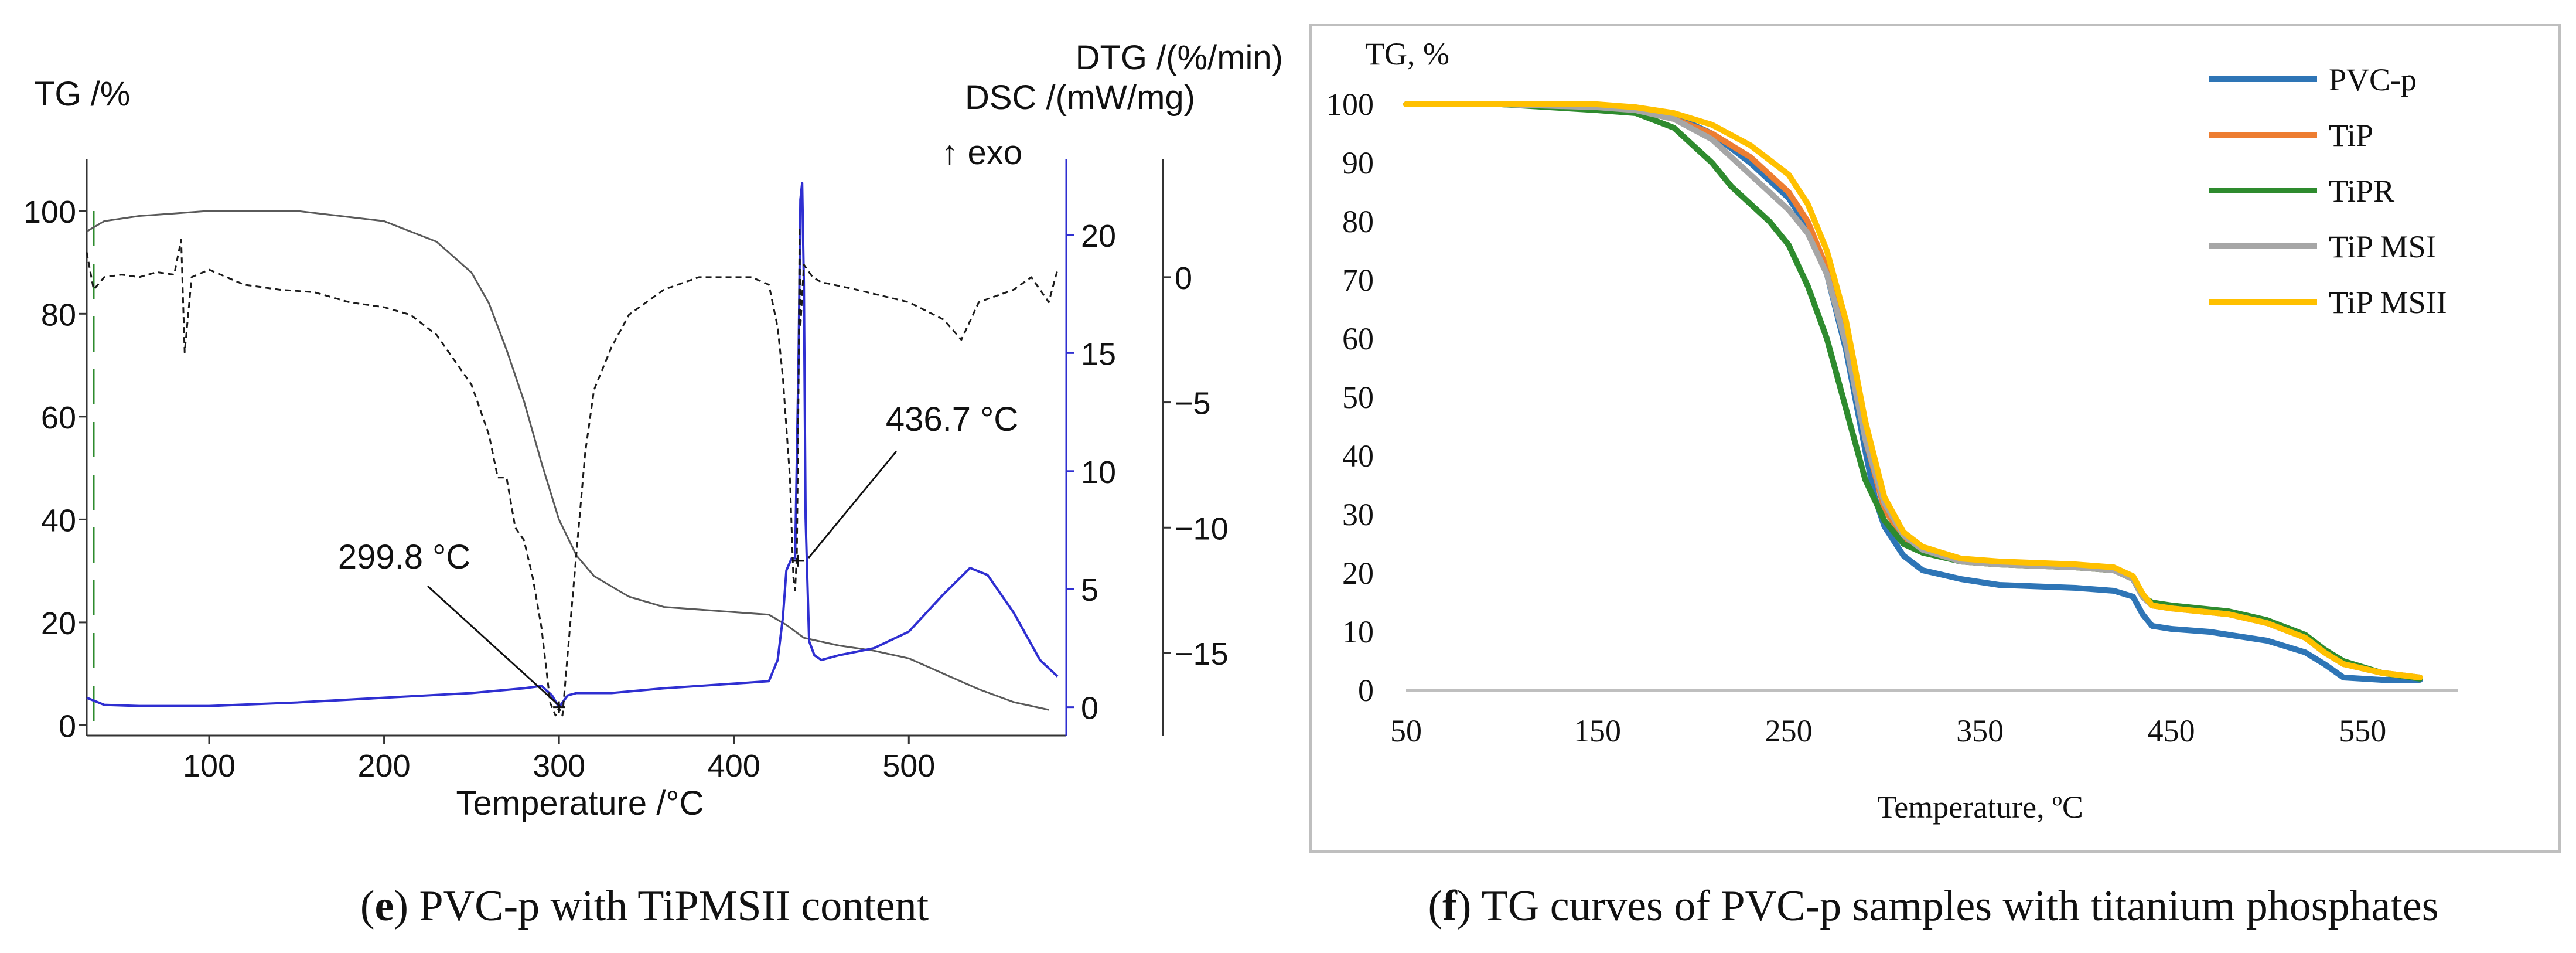  Describe the element at coordinates (1888, 730) in the screenshot. I see `panel-f-x-ticks: 50 150 250 350 450 550` at that location.